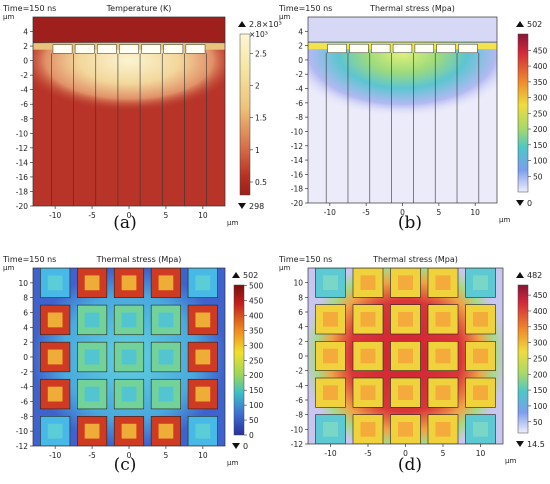  What do you see at coordinates (22, 133) in the screenshot?
I see `y-tick-label: -10` at bounding box center [22, 133].